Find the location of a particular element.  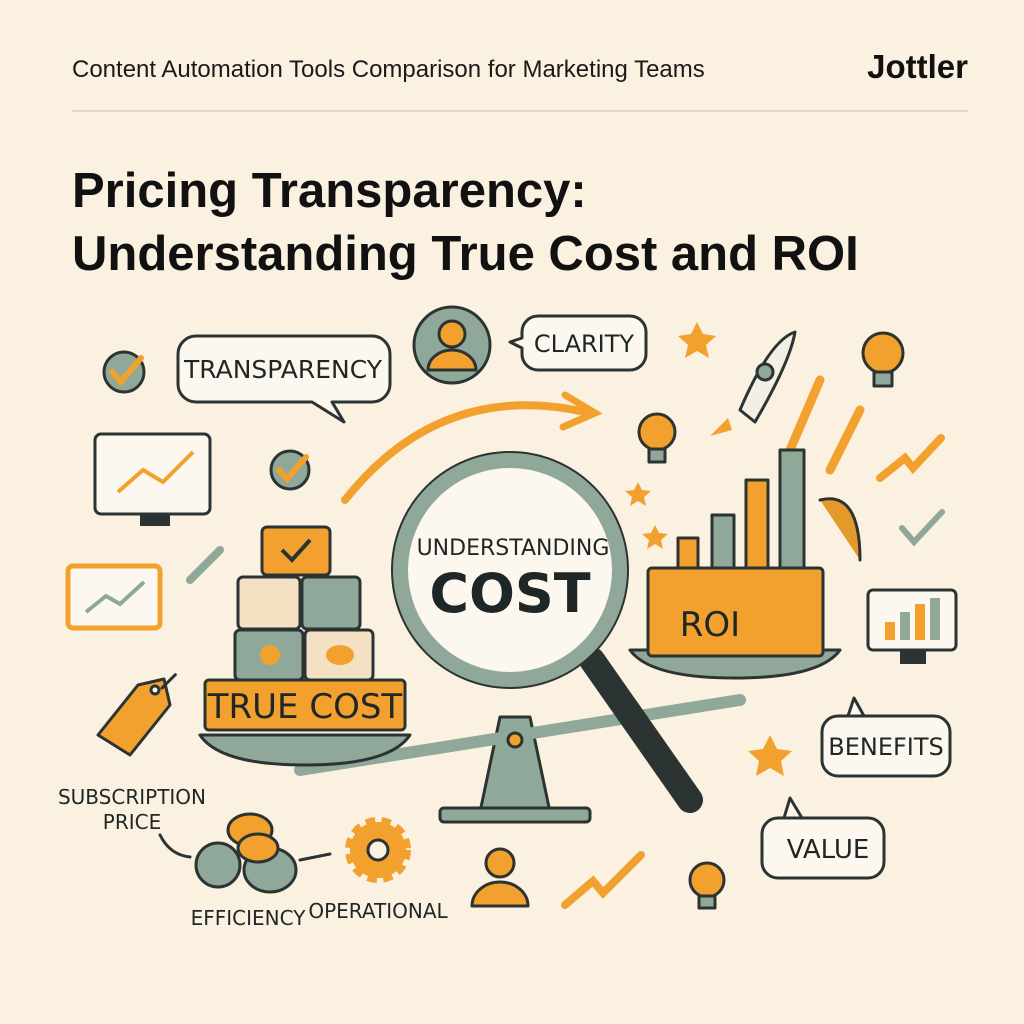

operational-label: OPERATIONAL is located at coordinates (378, 911).